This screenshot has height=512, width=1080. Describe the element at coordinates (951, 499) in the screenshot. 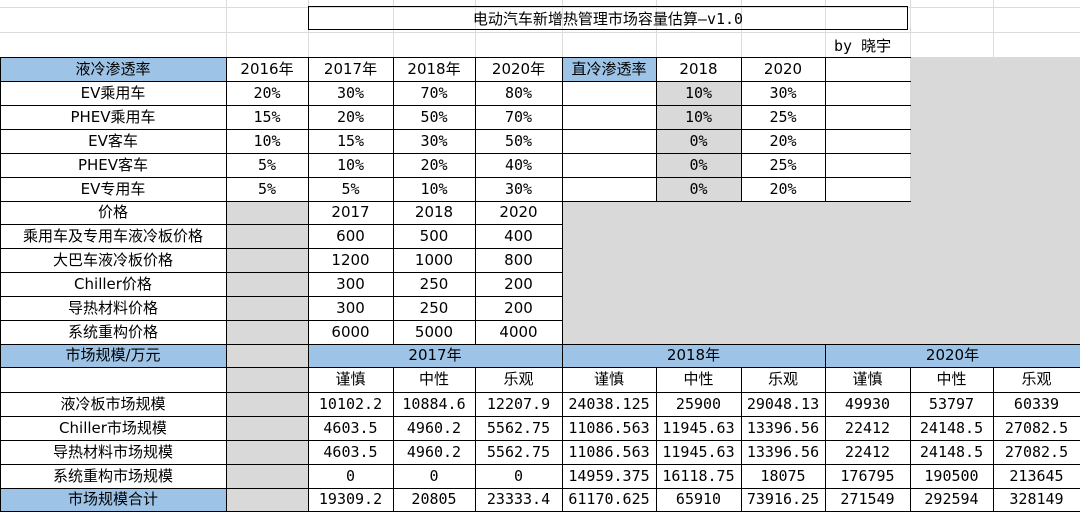

I see `market-total-cell: 292594` at that location.